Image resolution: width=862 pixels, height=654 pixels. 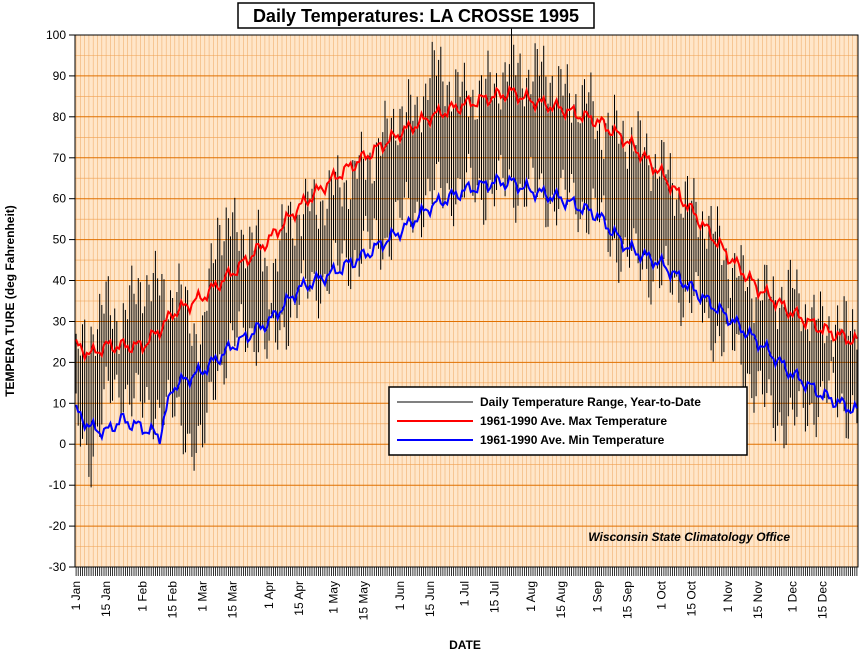 What do you see at coordinates (597, 597) in the screenshot?
I see `x-tick-label: 1 Sep` at bounding box center [597, 597].